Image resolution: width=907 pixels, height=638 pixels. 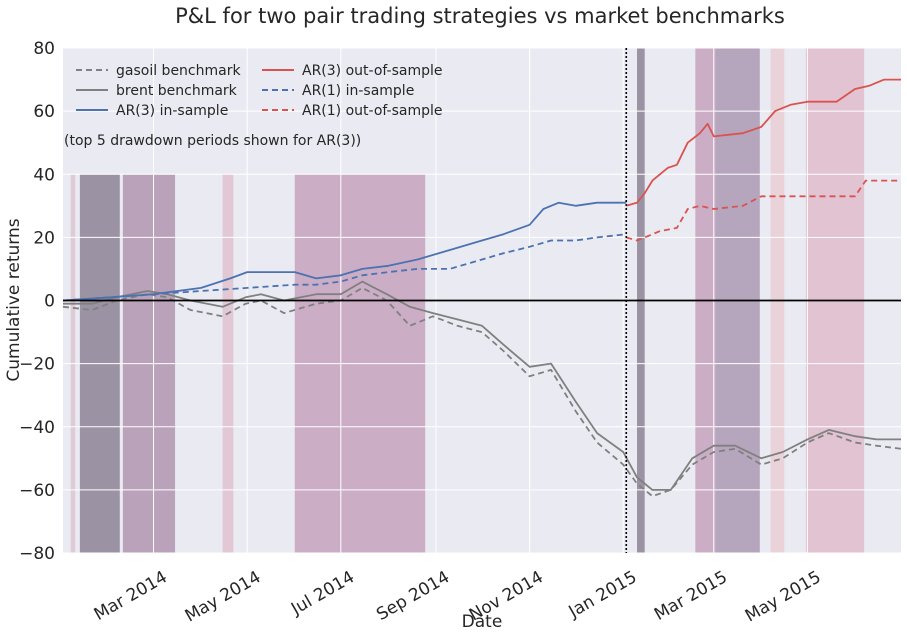 I want to click on drawdown-note: (top 5 drawdown periods shown for AR(3)), so click(x=212, y=141).